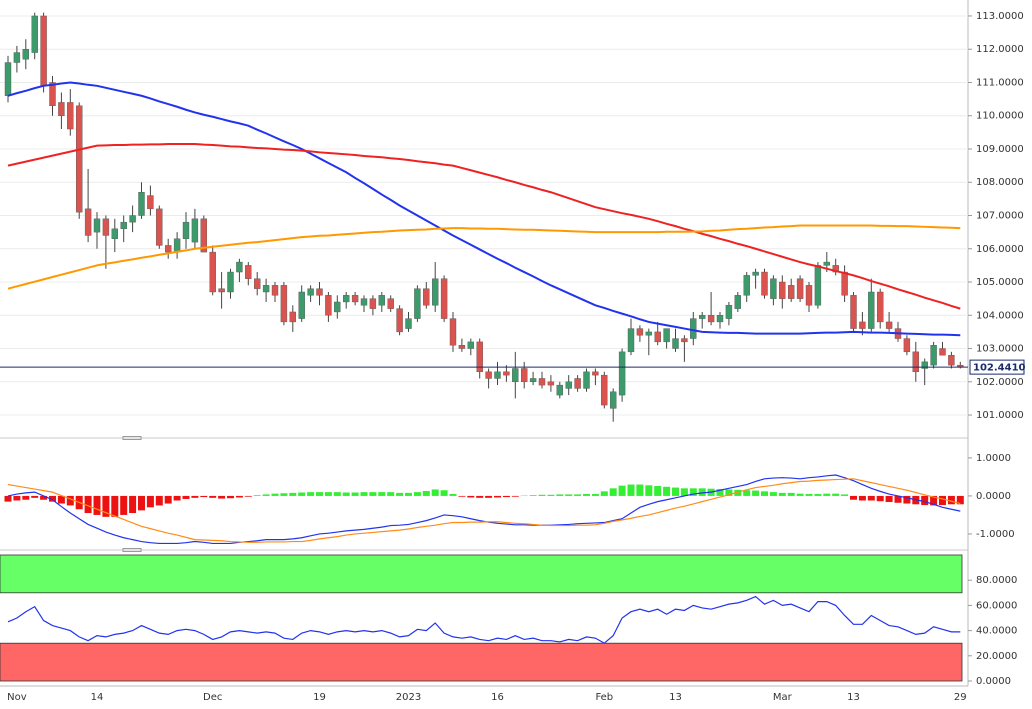 The height and width of the screenshot is (709, 1032). What do you see at coordinates (999, 368) in the screenshot?
I see `last-price-label: 102.4410` at bounding box center [999, 368].